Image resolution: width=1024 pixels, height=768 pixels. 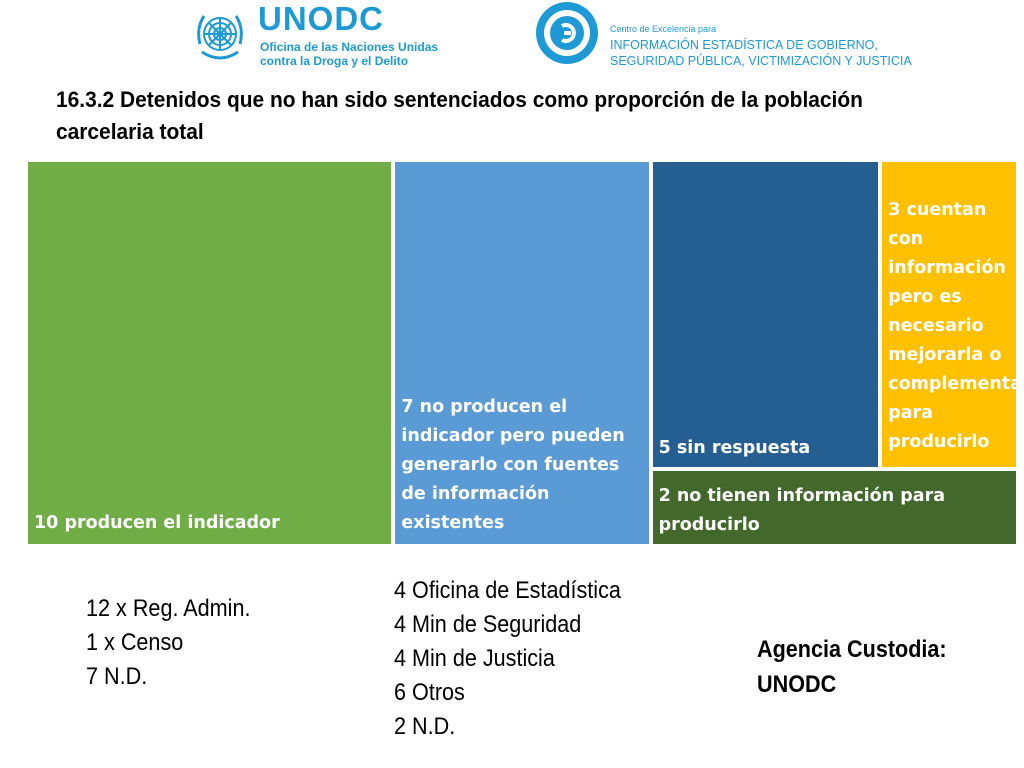 I want to click on centro-excelencia-caption: Centro de Excelencia para, so click(x=663, y=29).